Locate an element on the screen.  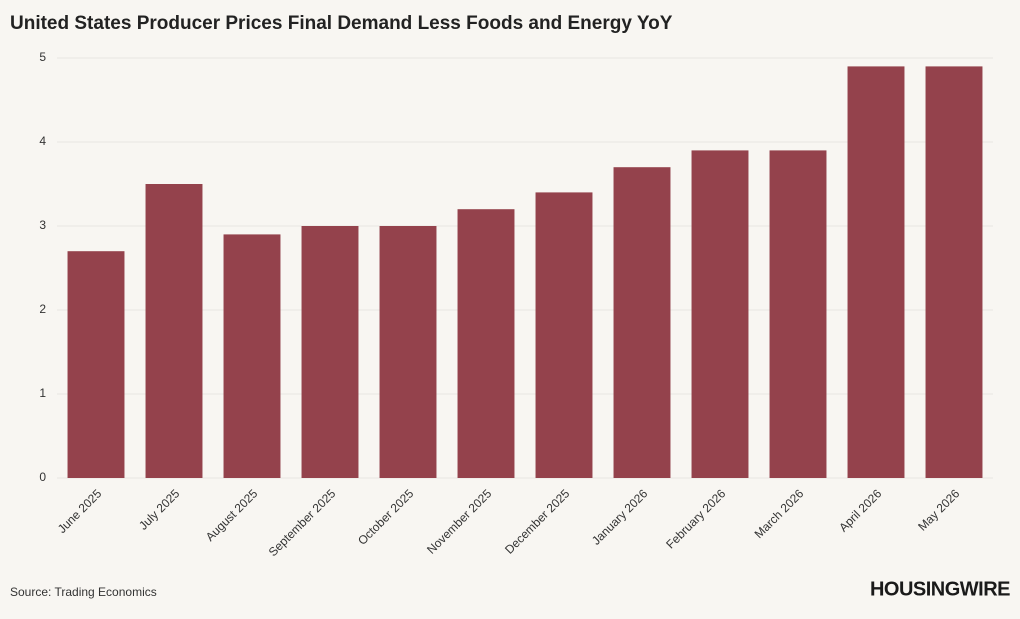
y-tick-label: 5 is located at coordinates (42, 57).